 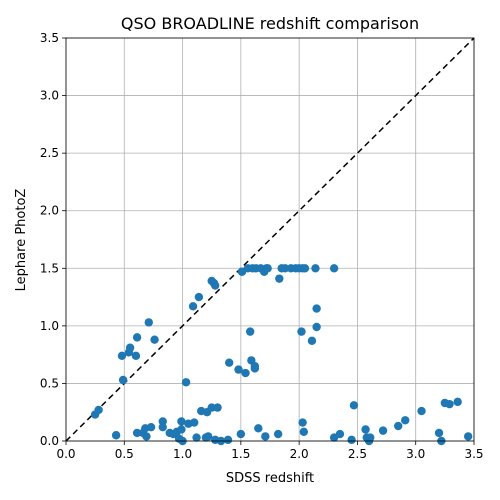 What do you see at coordinates (299, 454) in the screenshot?
I see `x-tick-label: 2.0` at bounding box center [299, 454].